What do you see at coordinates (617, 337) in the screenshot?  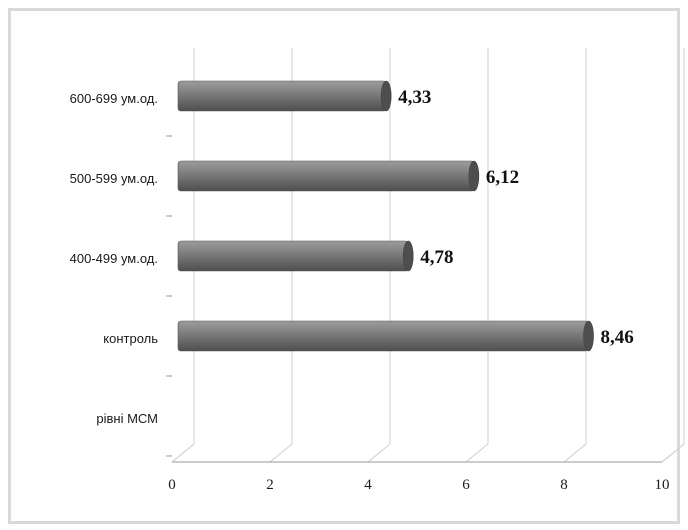 I see `data-label: 8,46` at bounding box center [617, 337].